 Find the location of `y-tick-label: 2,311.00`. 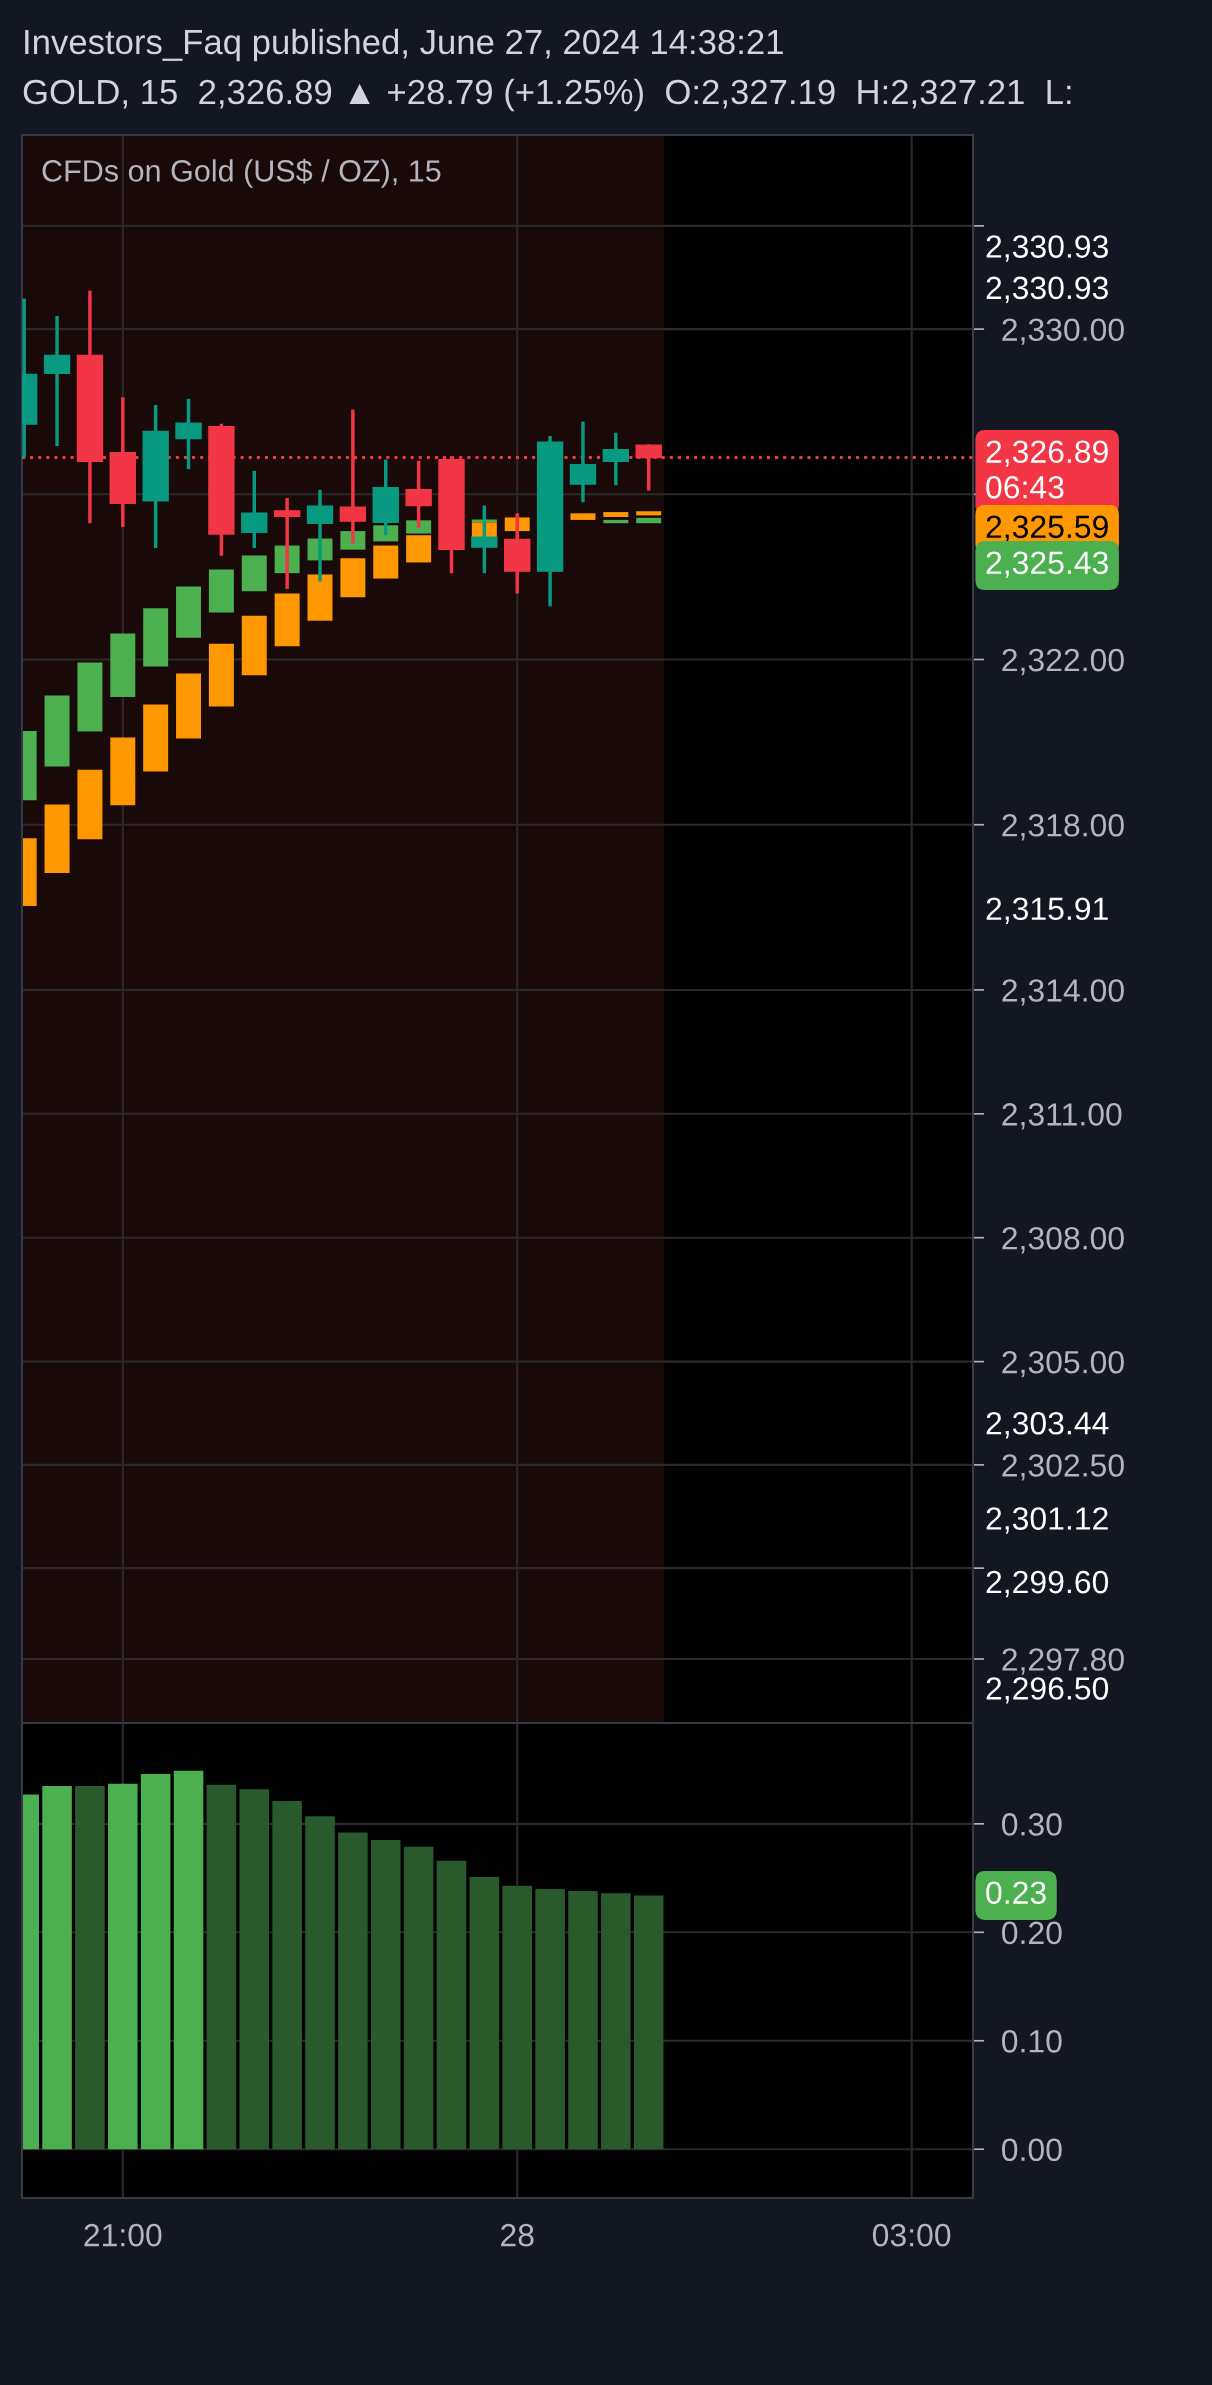

y-tick-label: 2,311.00 is located at coordinates (1062, 1116).